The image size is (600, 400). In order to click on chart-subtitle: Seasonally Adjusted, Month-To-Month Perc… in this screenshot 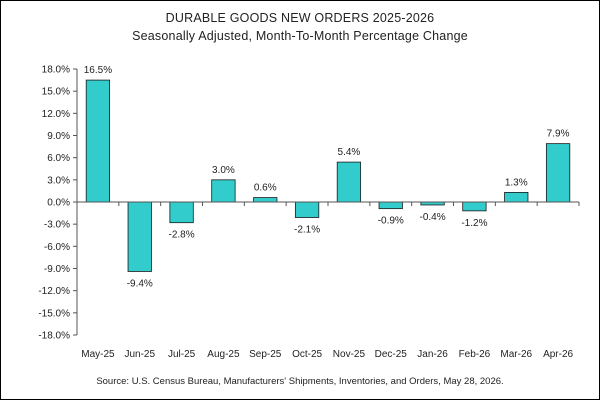, I will do `click(300, 36)`.